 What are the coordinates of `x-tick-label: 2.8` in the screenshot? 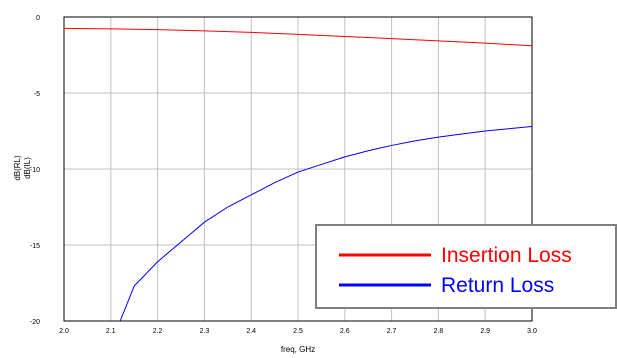 It's located at (439, 331).